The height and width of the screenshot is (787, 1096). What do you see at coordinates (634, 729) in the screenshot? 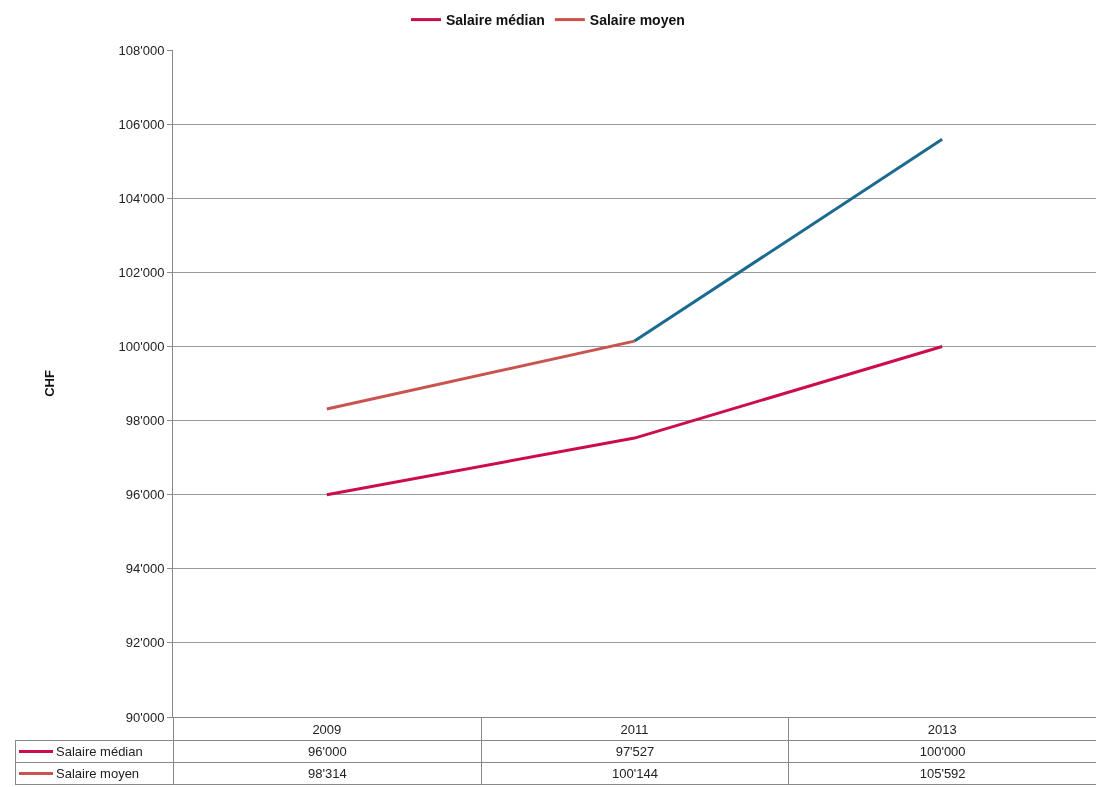
I see `x-tick-label: 2011` at bounding box center [634, 729].